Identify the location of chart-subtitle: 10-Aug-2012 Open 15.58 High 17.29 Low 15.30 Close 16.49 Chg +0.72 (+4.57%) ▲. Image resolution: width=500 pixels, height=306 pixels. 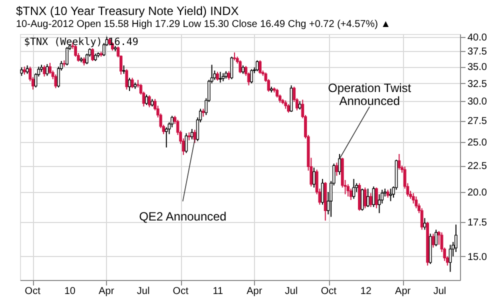
(203, 24).